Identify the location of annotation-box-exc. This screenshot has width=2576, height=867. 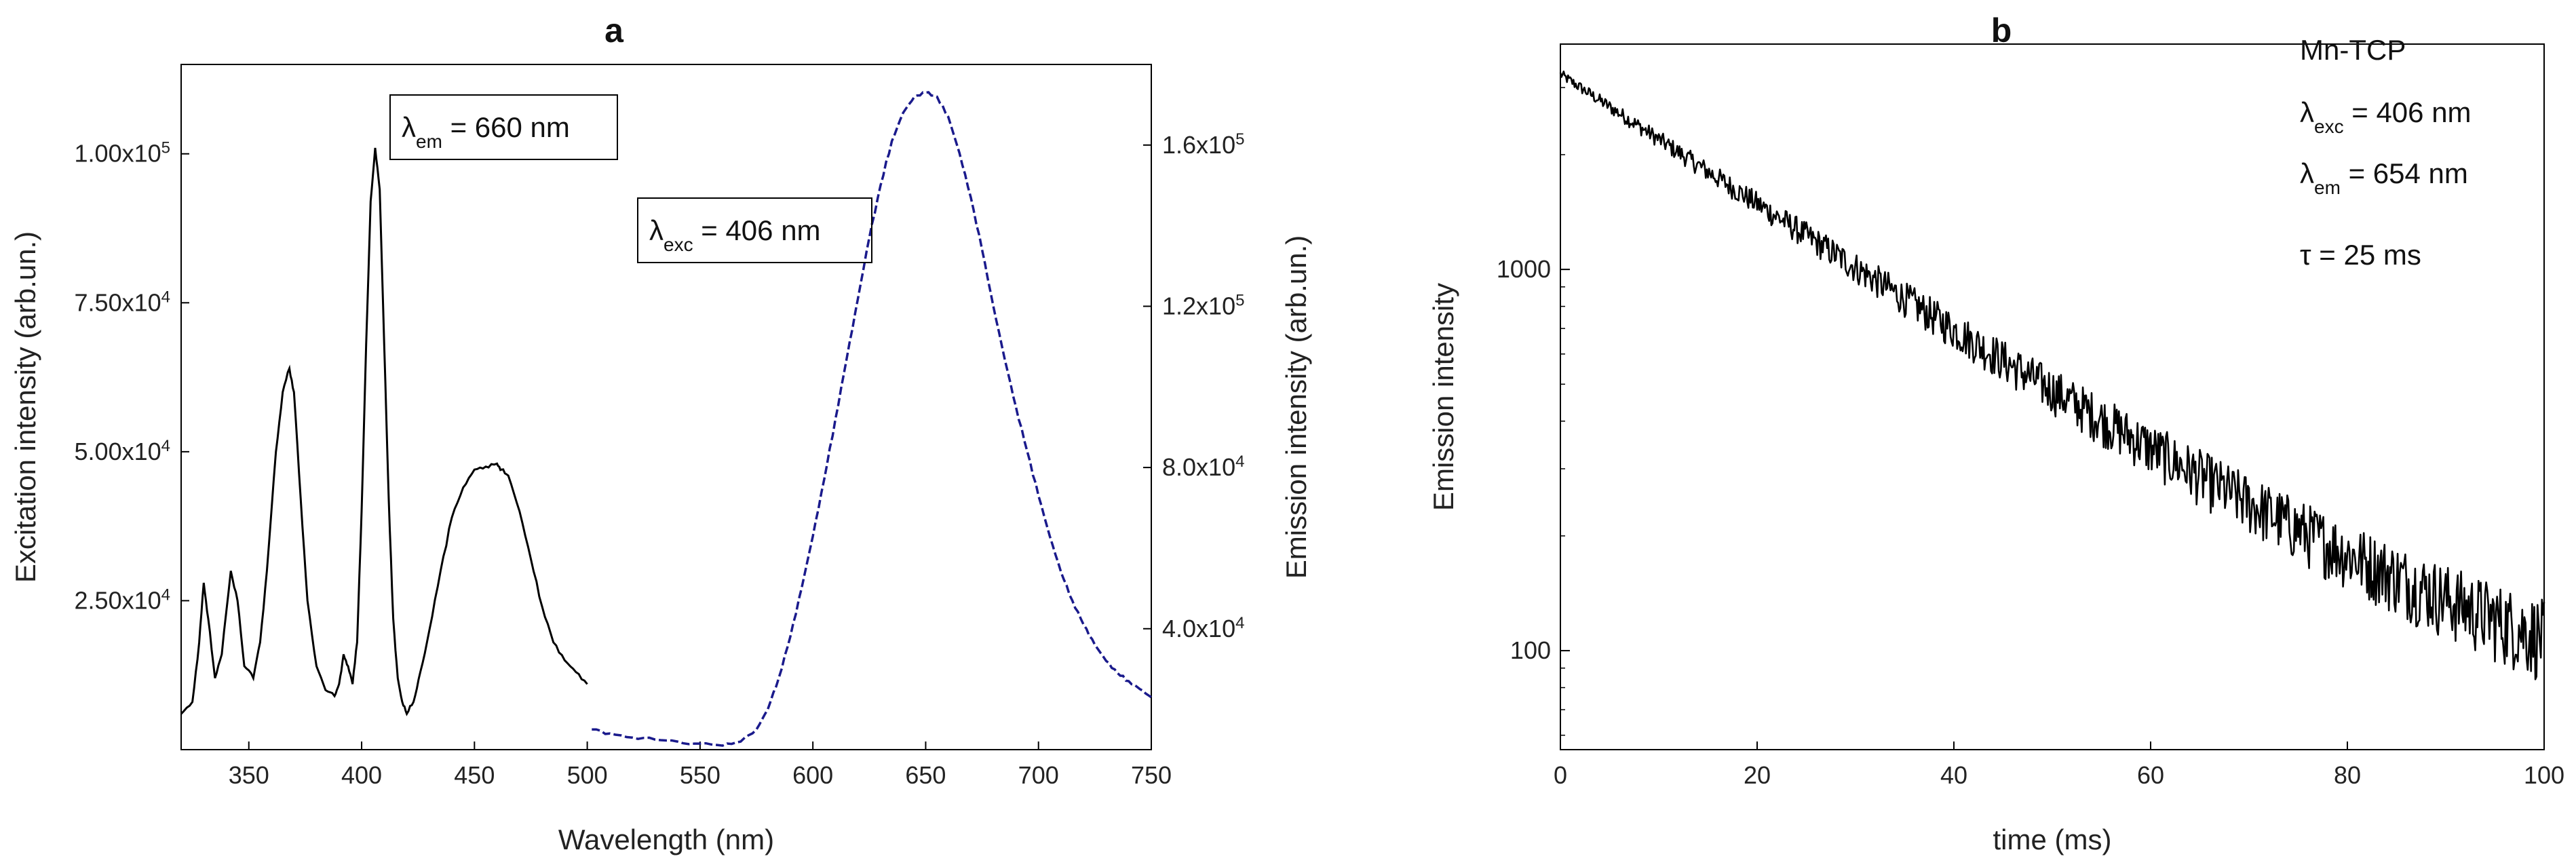
(754, 230).